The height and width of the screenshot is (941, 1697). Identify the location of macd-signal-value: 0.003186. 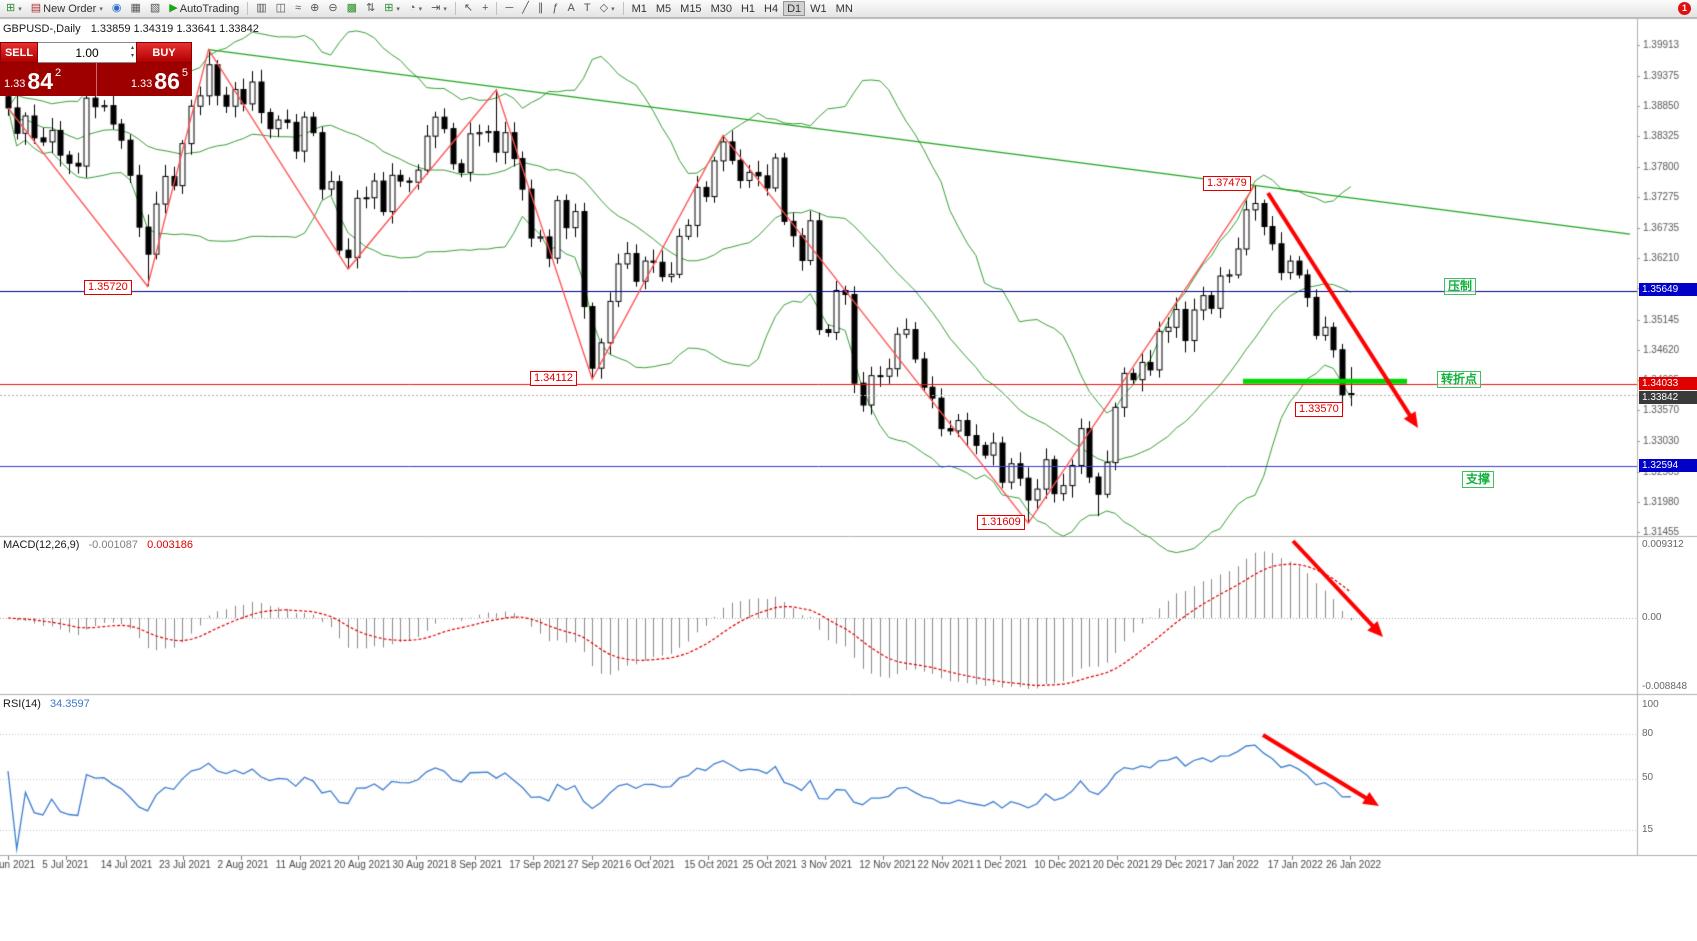
(170, 545).